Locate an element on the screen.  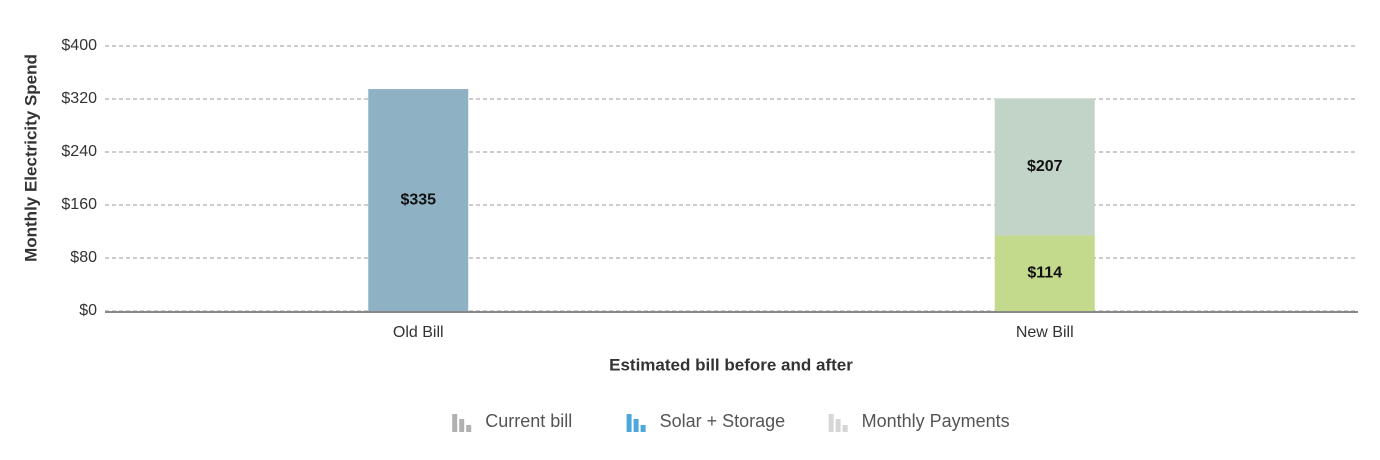
legend-item: Current bill is located at coordinates (512, 421).